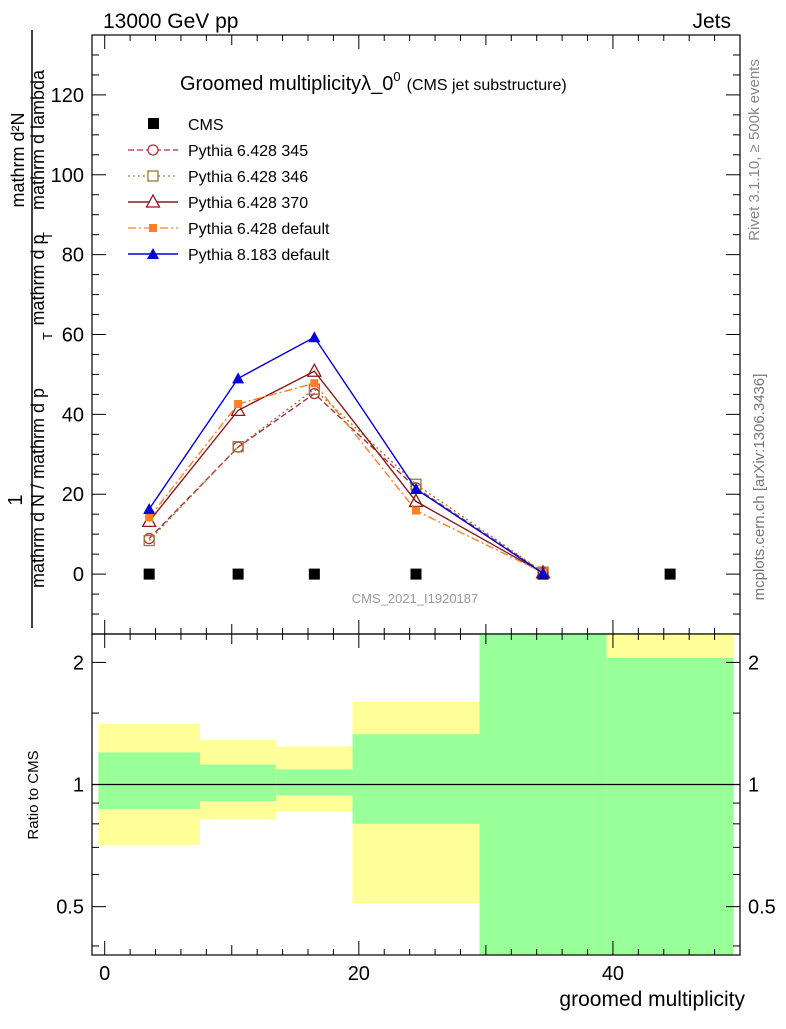 This screenshot has height=1029, width=786. Describe the element at coordinates (73, 415) in the screenshot. I see `main-ytick-label-40: 40` at that location.